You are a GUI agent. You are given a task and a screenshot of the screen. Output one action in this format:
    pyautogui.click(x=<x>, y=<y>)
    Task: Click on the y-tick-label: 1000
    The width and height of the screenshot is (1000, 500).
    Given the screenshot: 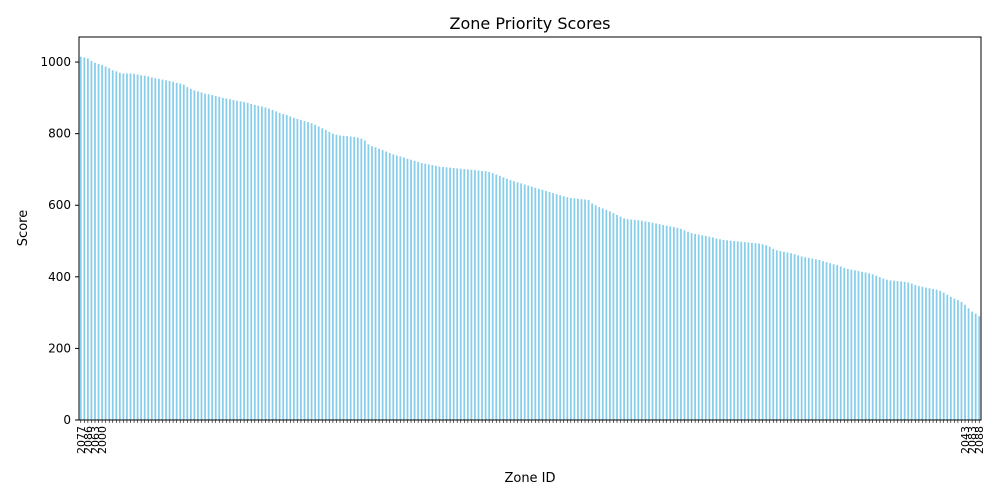 What is the action you would take?
    pyautogui.click(x=55, y=62)
    